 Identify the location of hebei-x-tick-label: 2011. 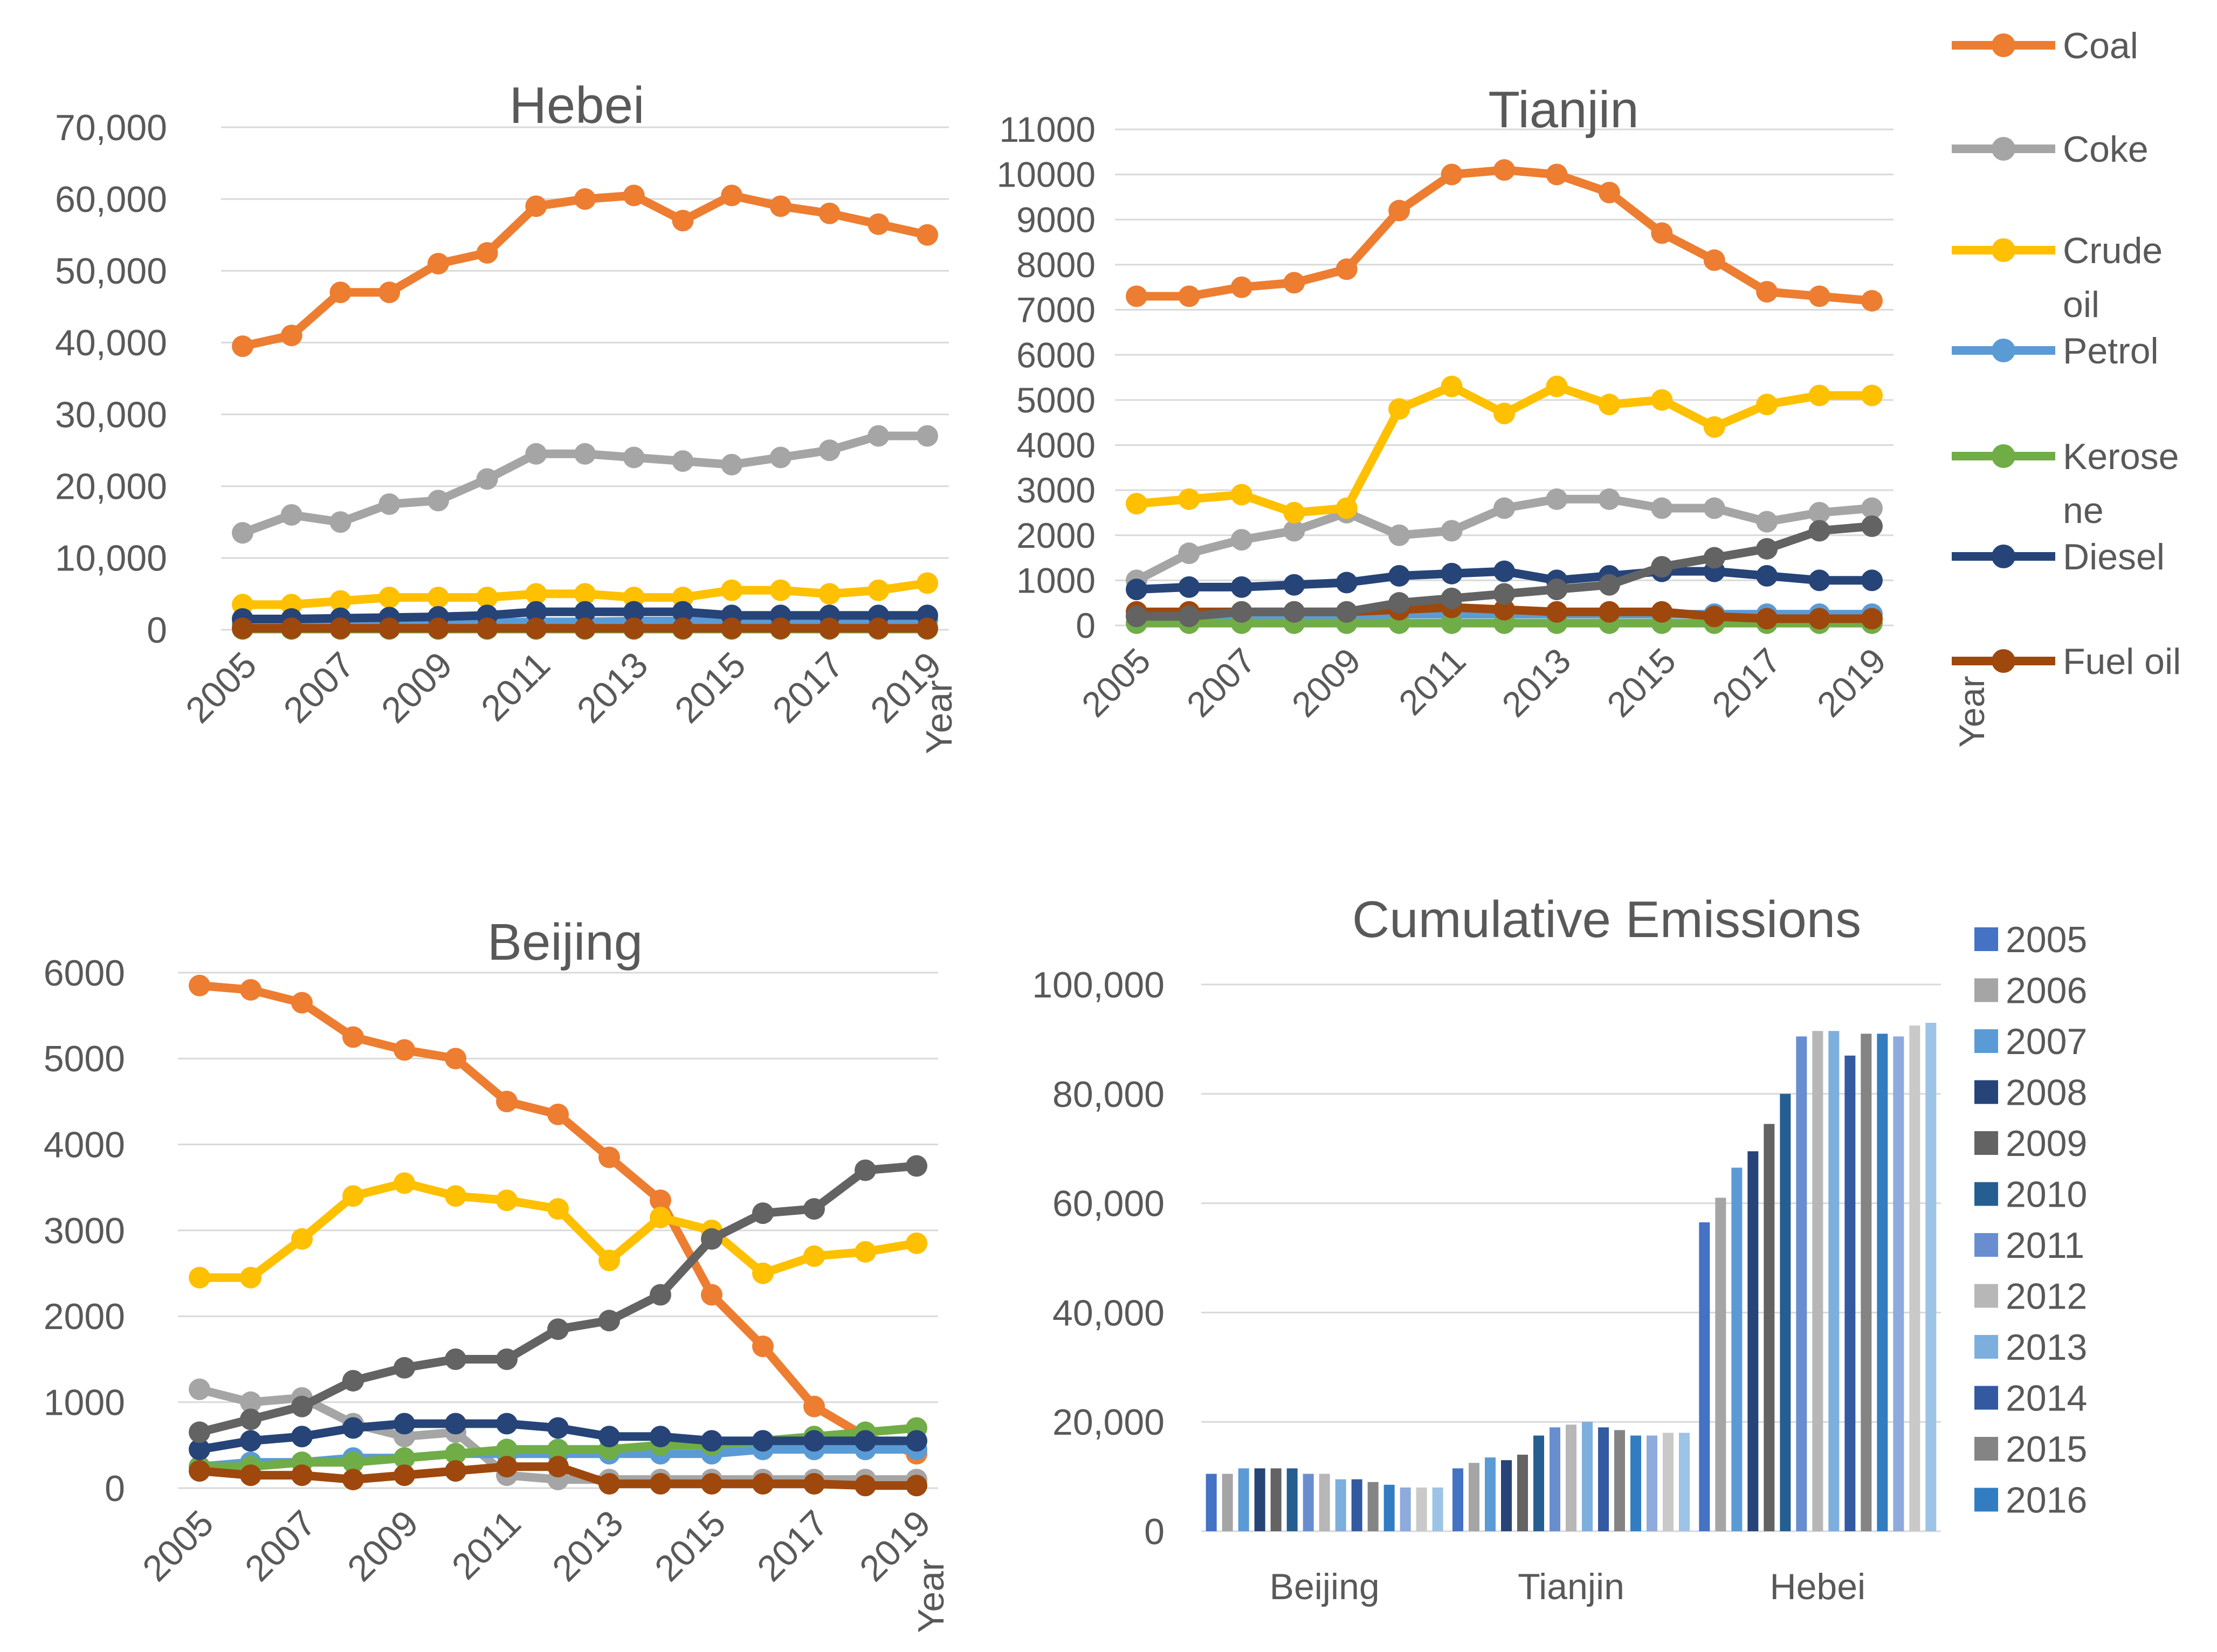
(515, 686).